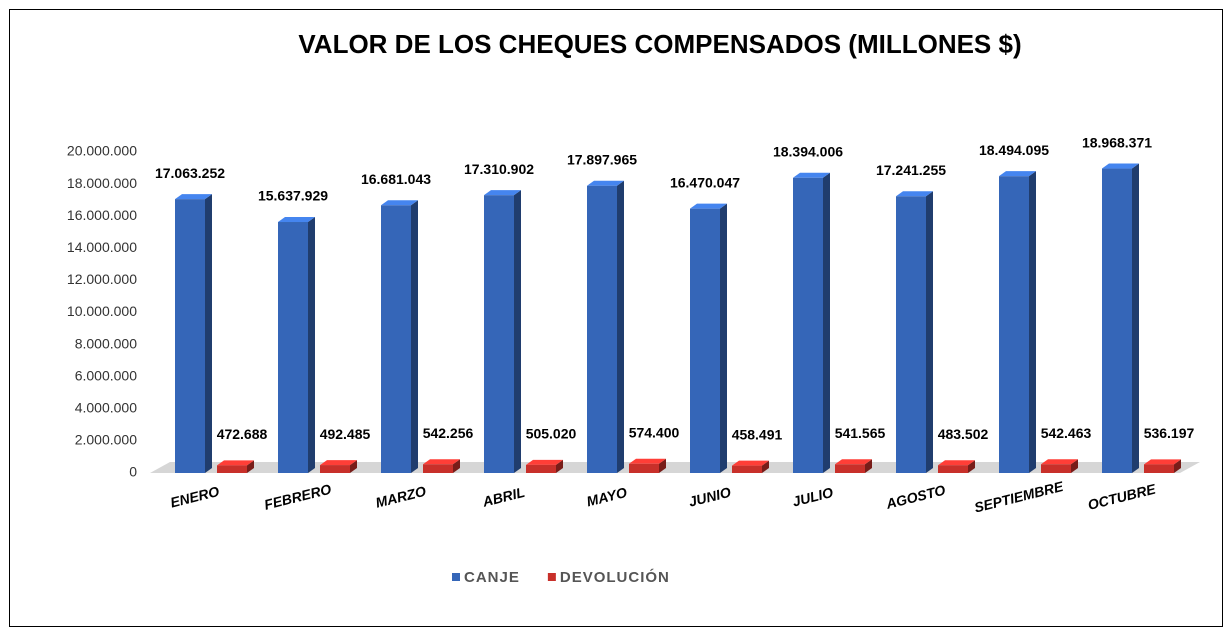  Describe the element at coordinates (963, 434) in the screenshot. I see `value-label: 483.502` at that location.